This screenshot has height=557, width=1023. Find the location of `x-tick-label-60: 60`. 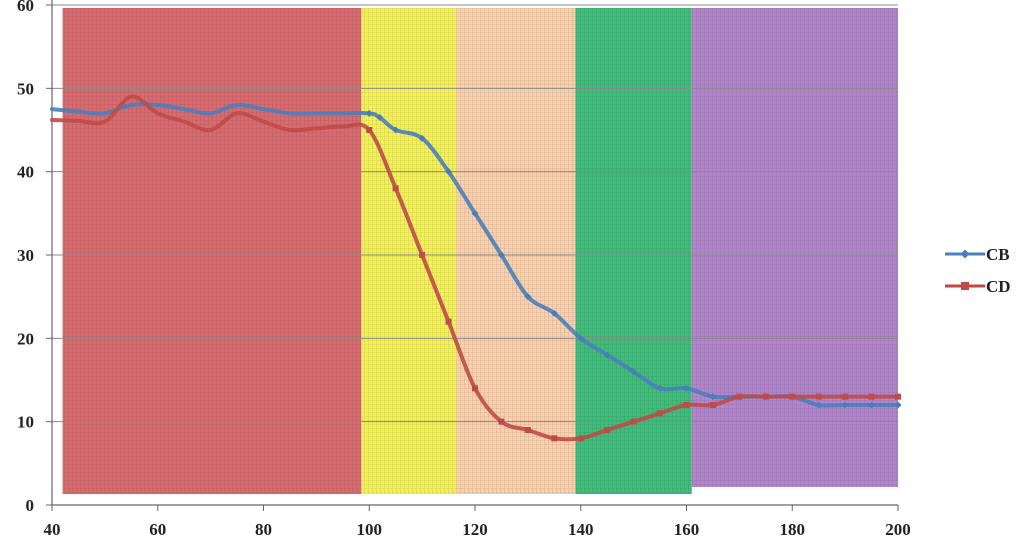

x-tick-label-60: 60 is located at coordinates (157, 529).